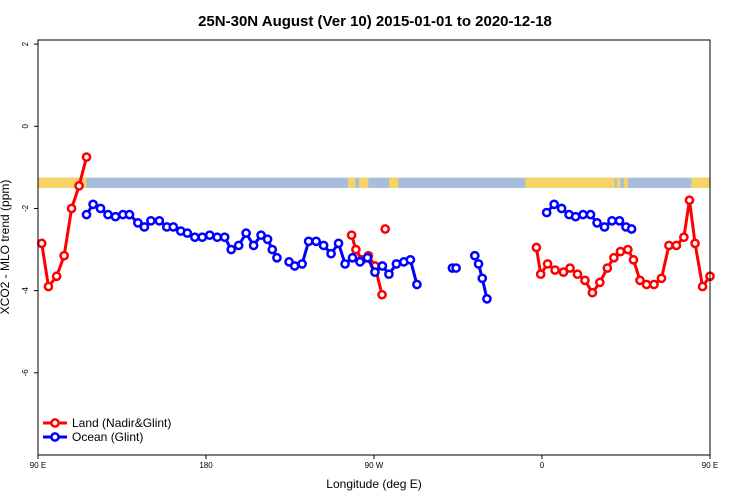 Image resolution: width=750 pixels, height=500 pixels. Describe the element at coordinates (542, 465) in the screenshot. I see `x-tick-label: 0` at that location.